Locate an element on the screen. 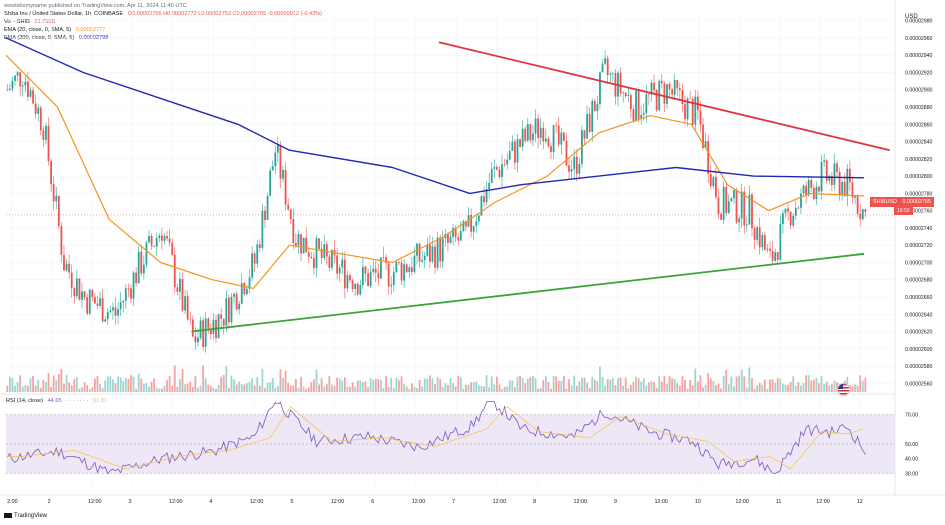 The width and height of the screenshot is (945, 525). rsi-ma-value: 51.81 is located at coordinates (100, 401).